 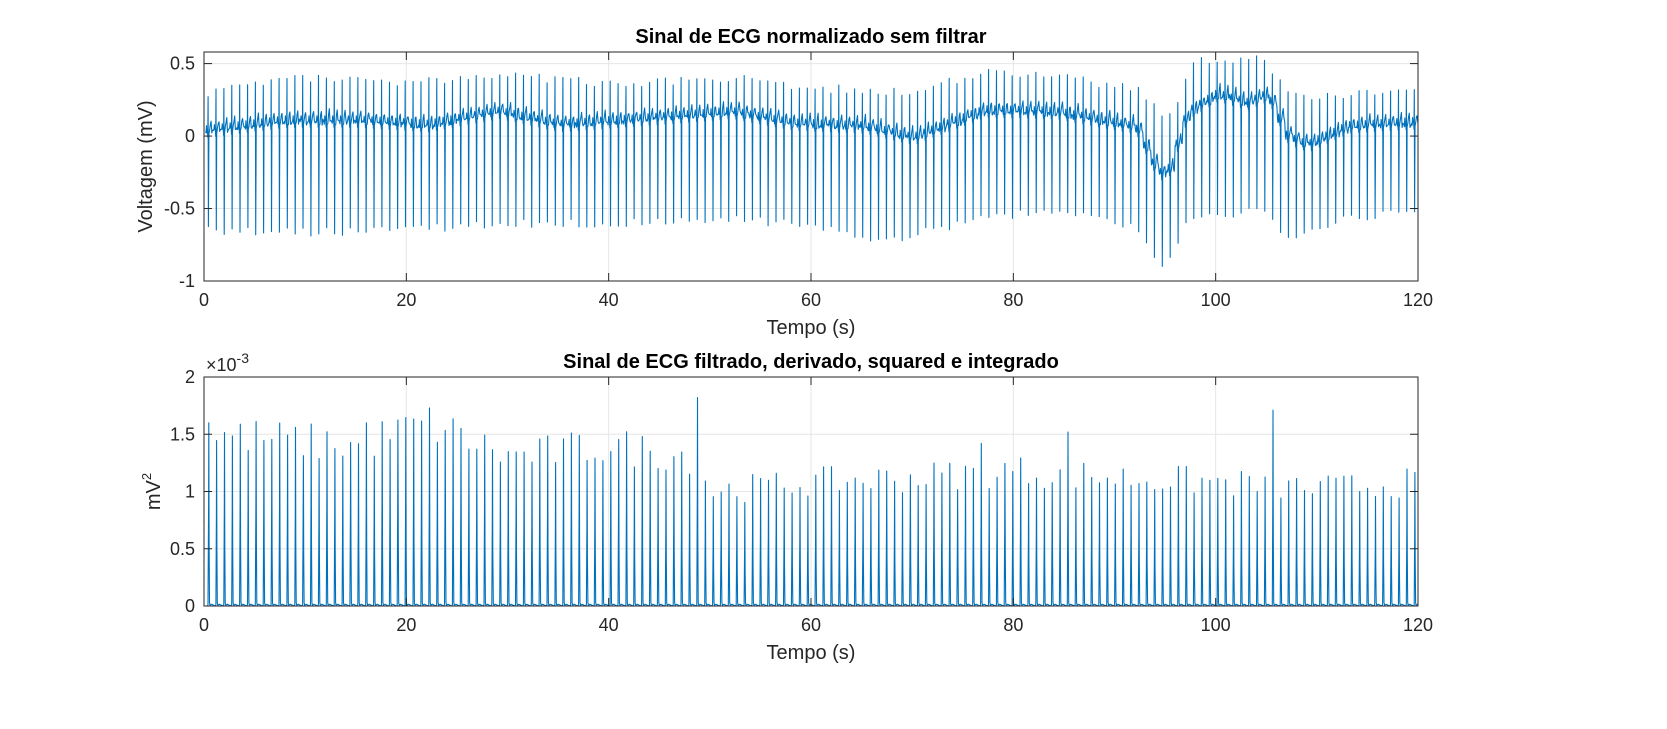 I want to click on x-tick-label-ecg-raw: 100, so click(x=1216, y=300).